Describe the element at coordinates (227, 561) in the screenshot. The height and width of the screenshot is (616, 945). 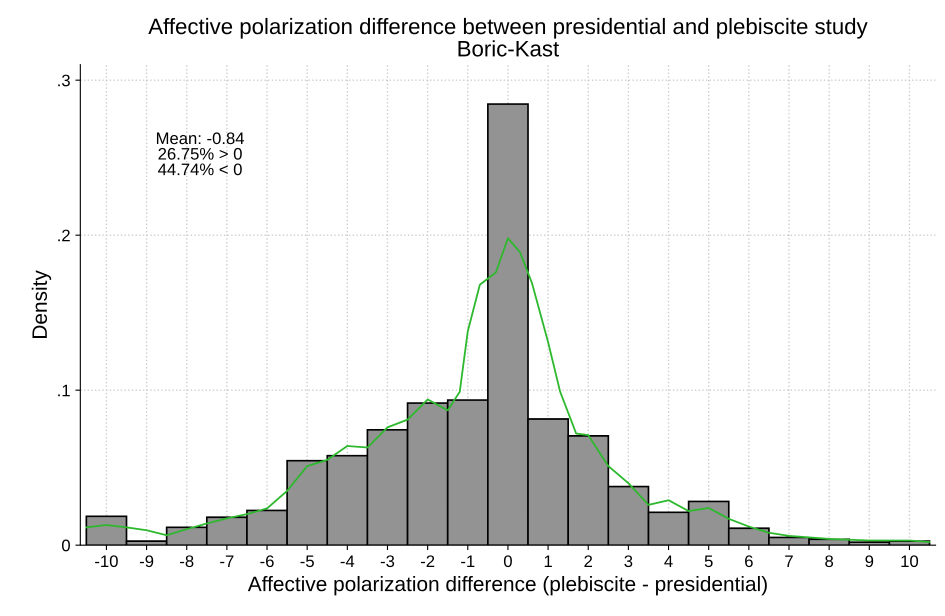
I see `x-tick-label: -7` at that location.